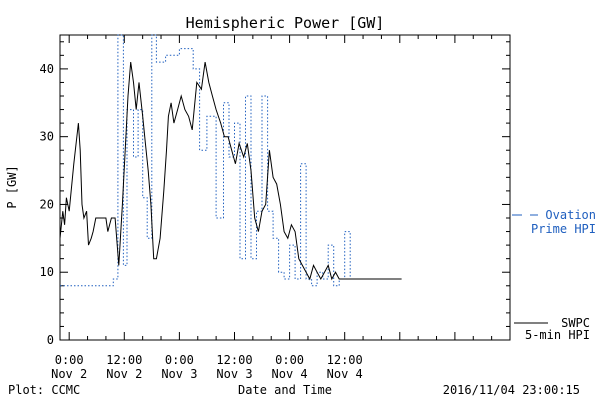 The width and height of the screenshot is (600, 400). What do you see at coordinates (285, 390) in the screenshot?
I see `x-axis-label: Date and Time` at bounding box center [285, 390].